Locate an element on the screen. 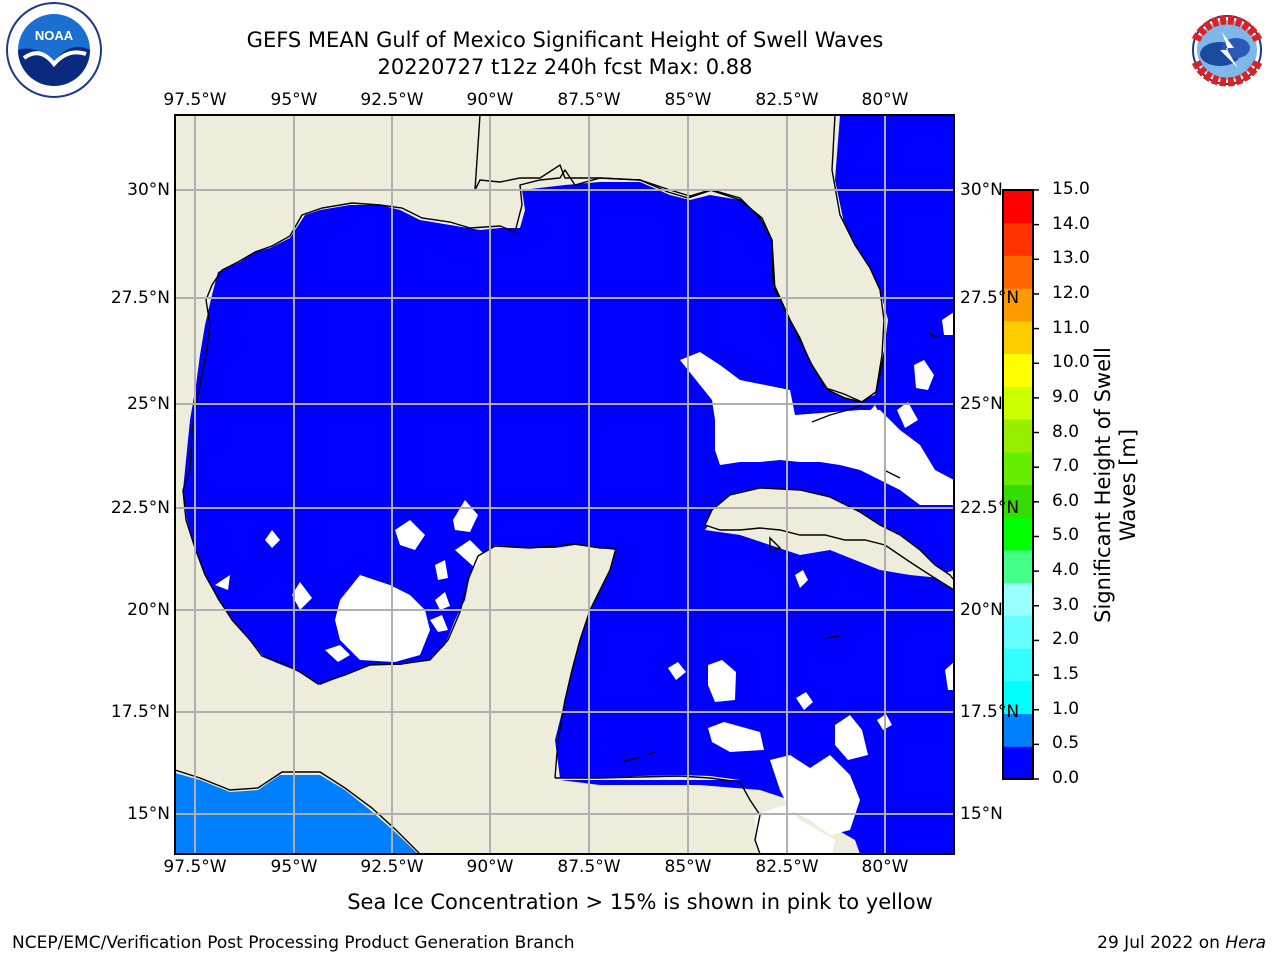  lat-label-right: 22.5°N is located at coordinates (990, 508).